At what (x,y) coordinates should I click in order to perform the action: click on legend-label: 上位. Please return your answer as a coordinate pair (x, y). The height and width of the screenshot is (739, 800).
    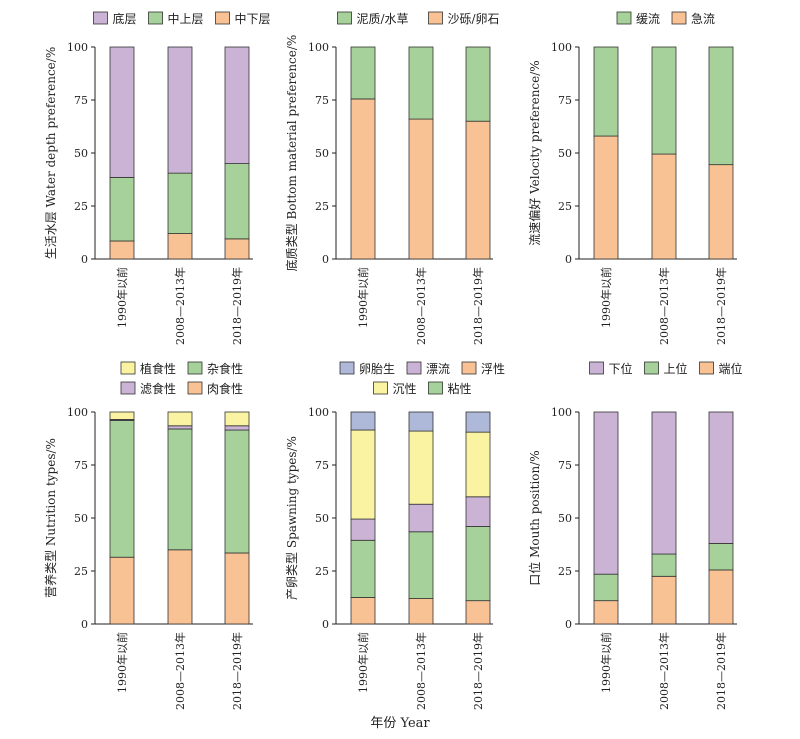
    Looking at the image, I should click on (676, 368).